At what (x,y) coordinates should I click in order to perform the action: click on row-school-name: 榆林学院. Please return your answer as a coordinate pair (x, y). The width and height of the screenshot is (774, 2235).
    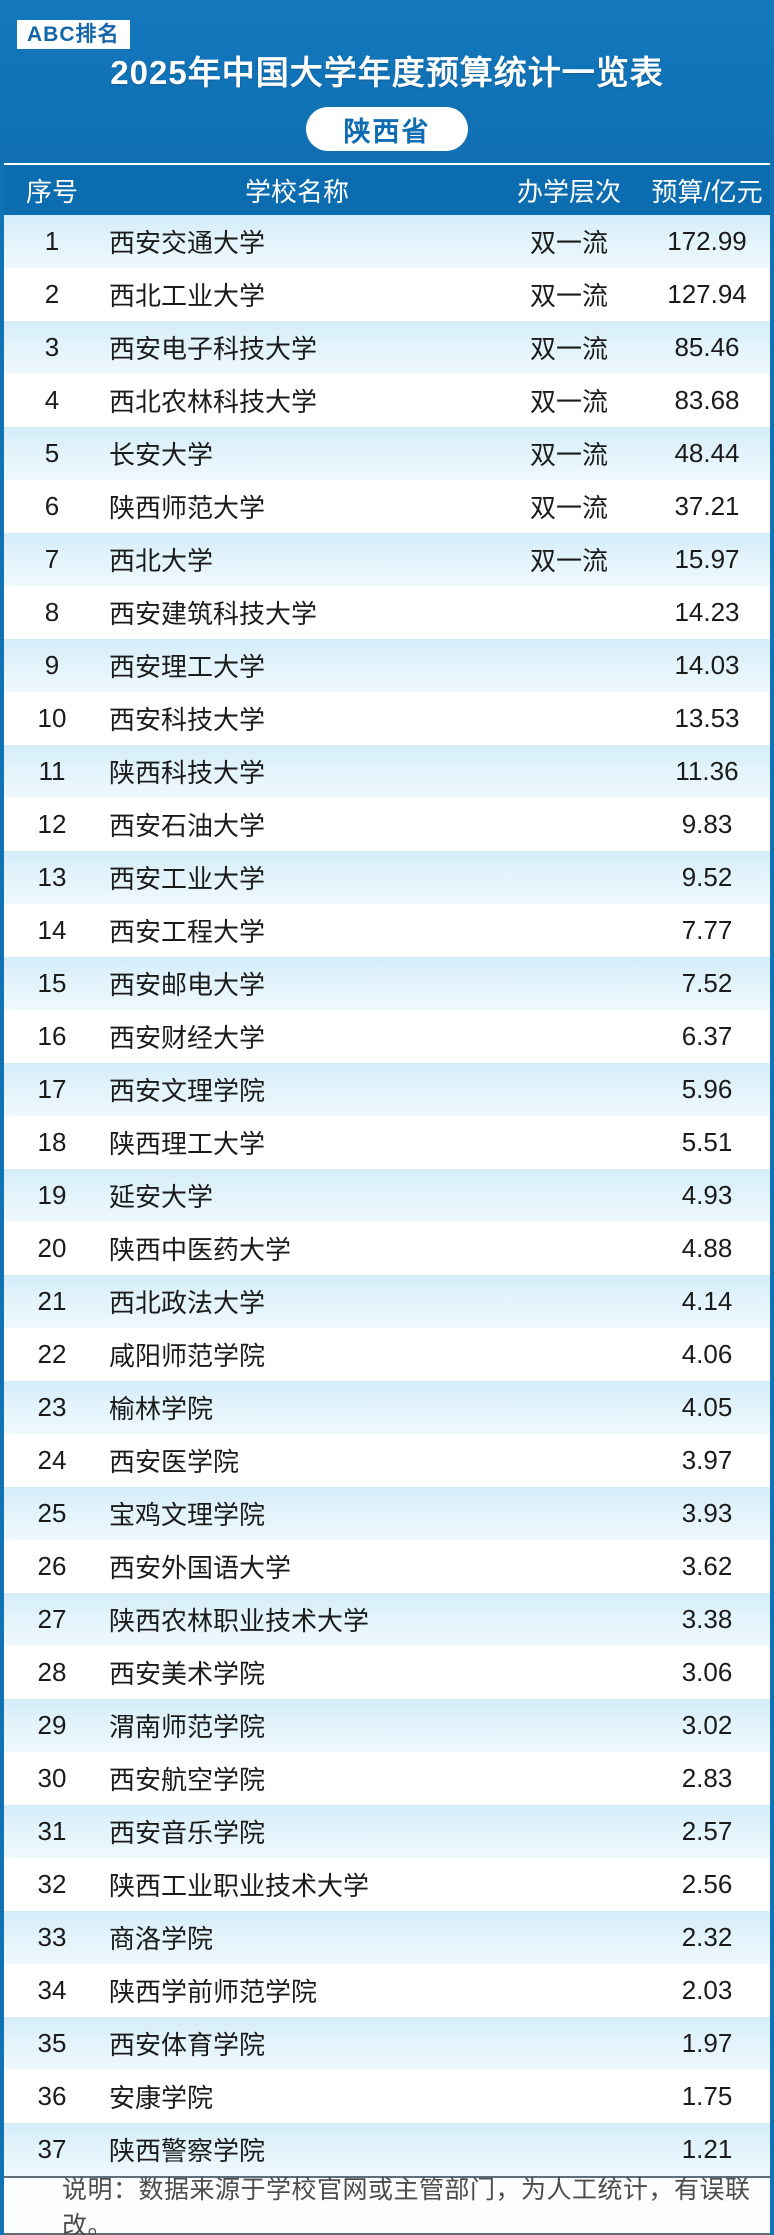
    Looking at the image, I should click on (161, 1409).